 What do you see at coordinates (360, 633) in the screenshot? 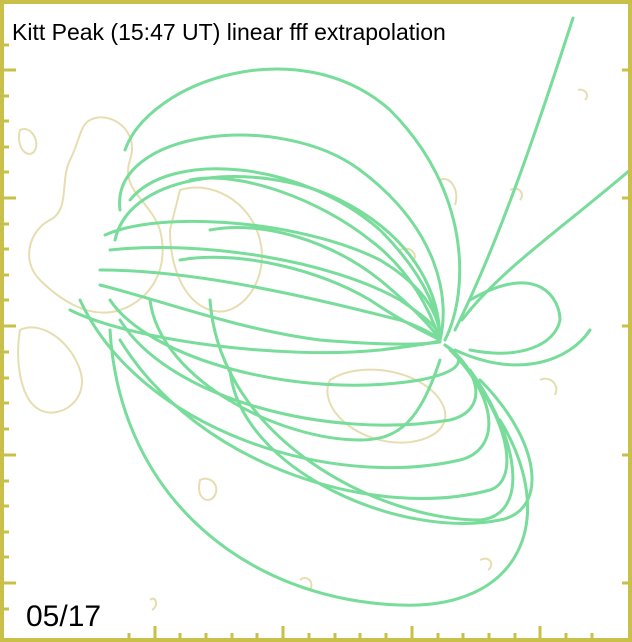
I see `bottom-ticks` at bounding box center [360, 633].